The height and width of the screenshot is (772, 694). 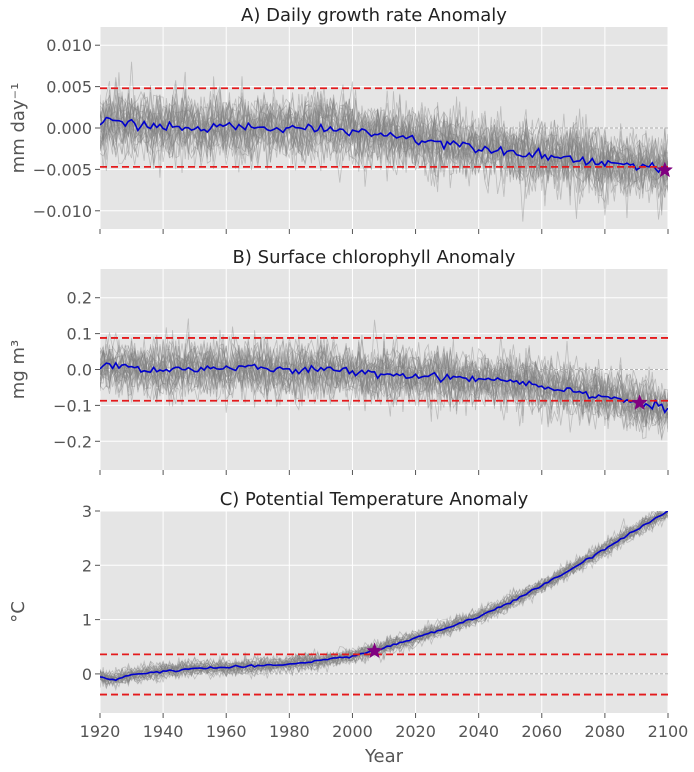 I want to click on y-tick-label: 0.2, so click(x=79, y=298).